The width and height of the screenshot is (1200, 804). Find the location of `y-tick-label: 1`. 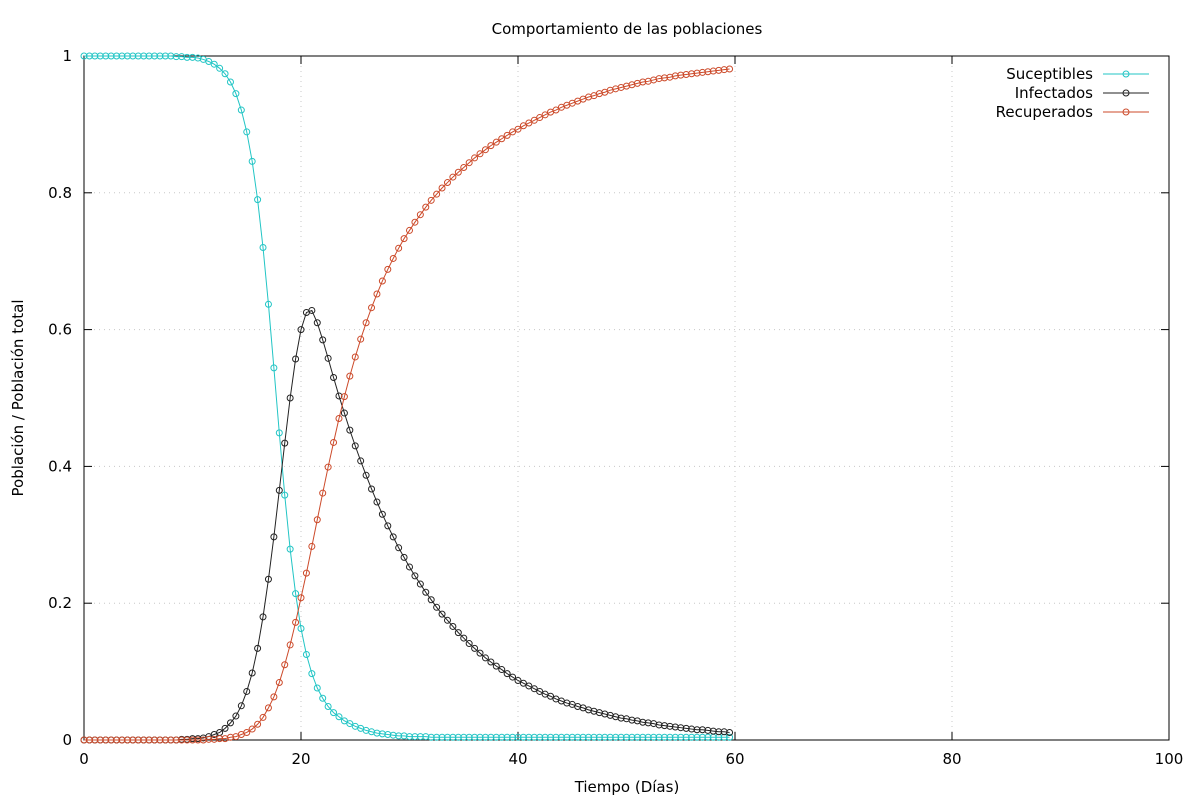

y-tick-label: 1 is located at coordinates (67, 56).